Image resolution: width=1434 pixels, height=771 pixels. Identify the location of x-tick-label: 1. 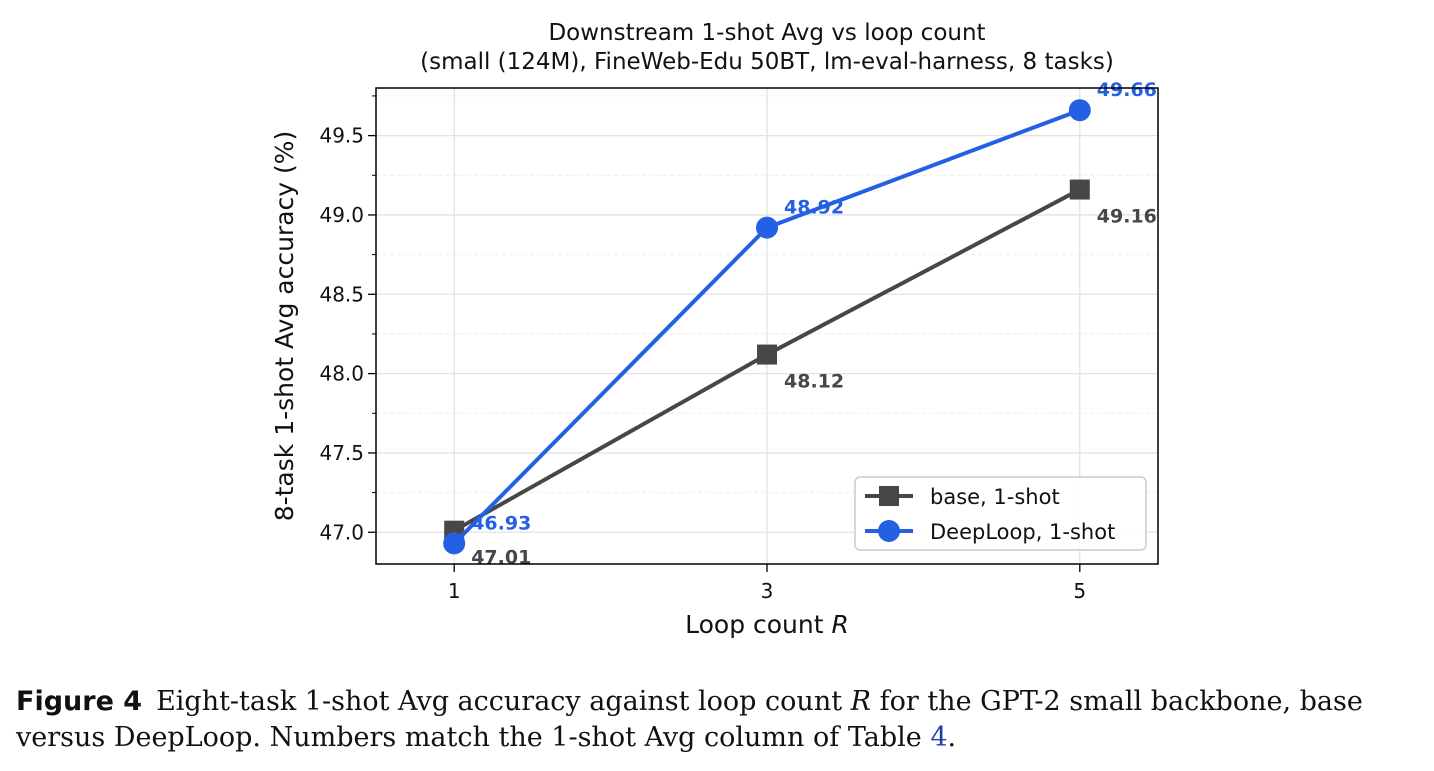
(454, 591).